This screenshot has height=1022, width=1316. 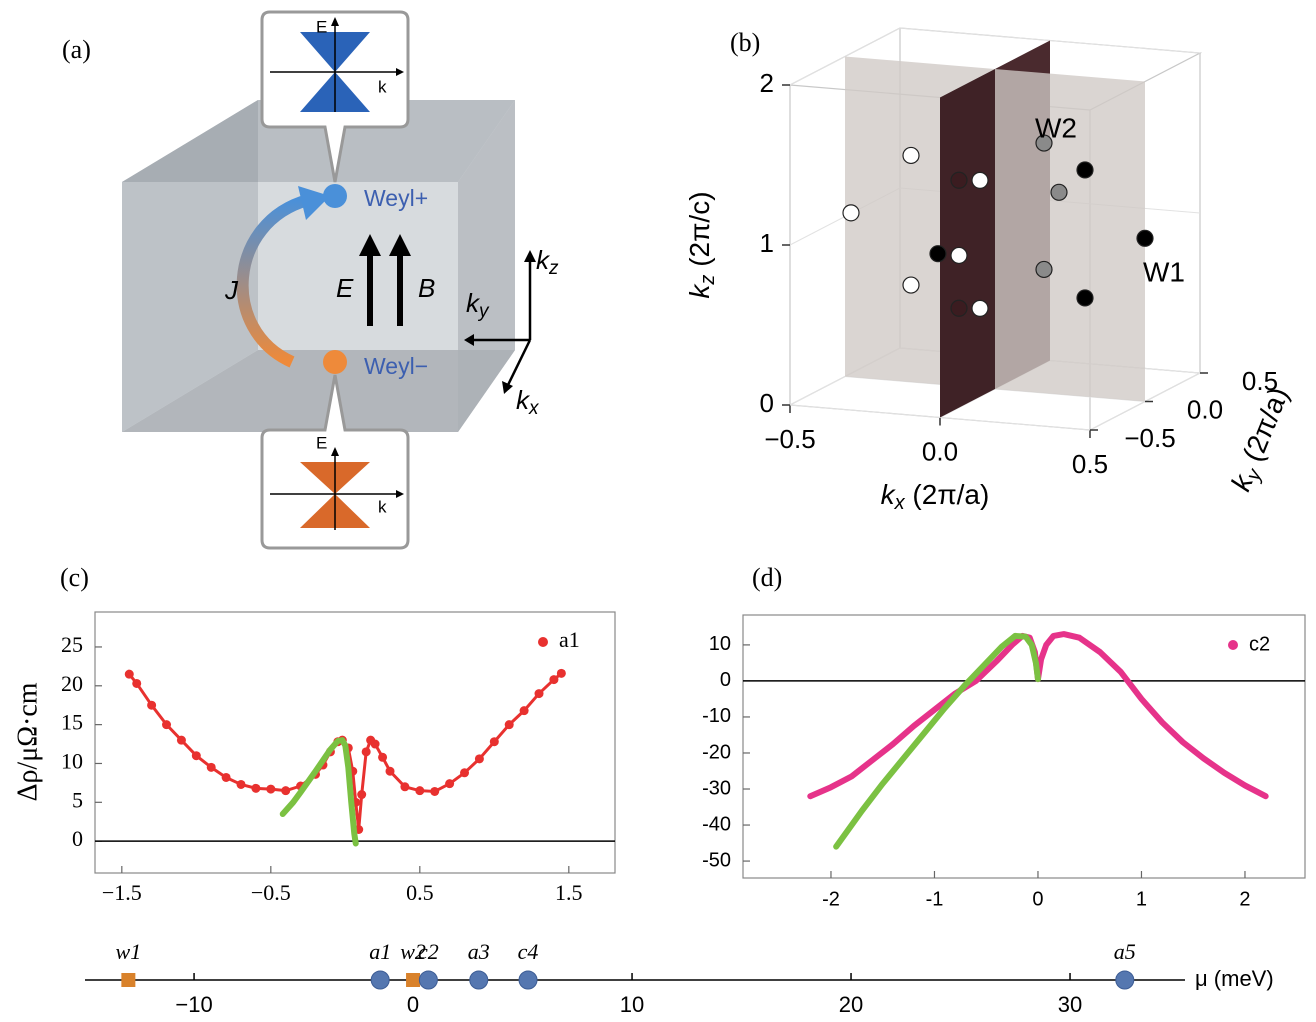 I want to click on panel-strip: −10 0 10 20 30 μ (meV) w1 w2 a1 c2 a3 c4 a5, so click(x=679, y=978).